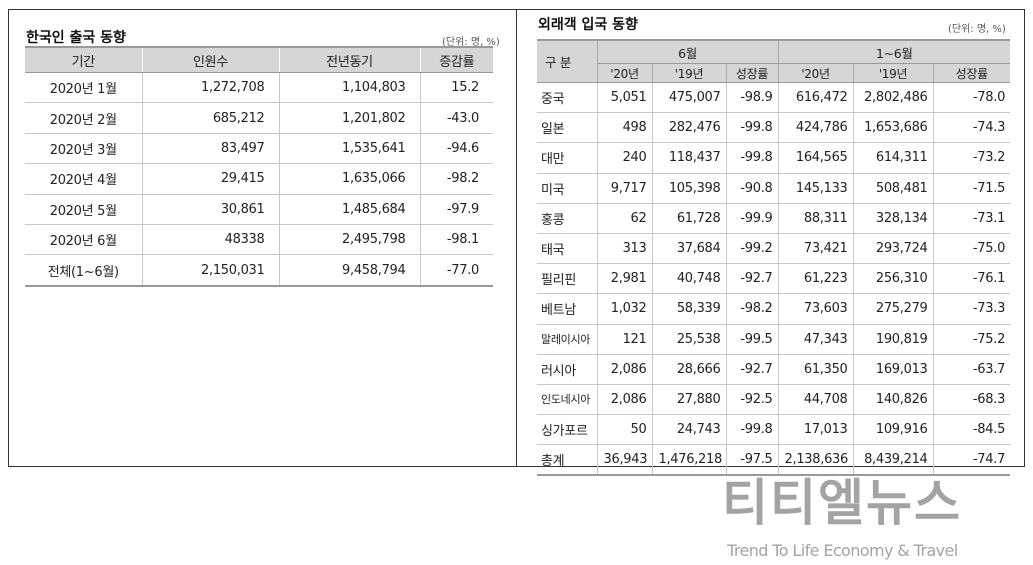 The width and height of the screenshot is (1033, 565). I want to click on inbound-cell: -63.7, so click(972, 369).